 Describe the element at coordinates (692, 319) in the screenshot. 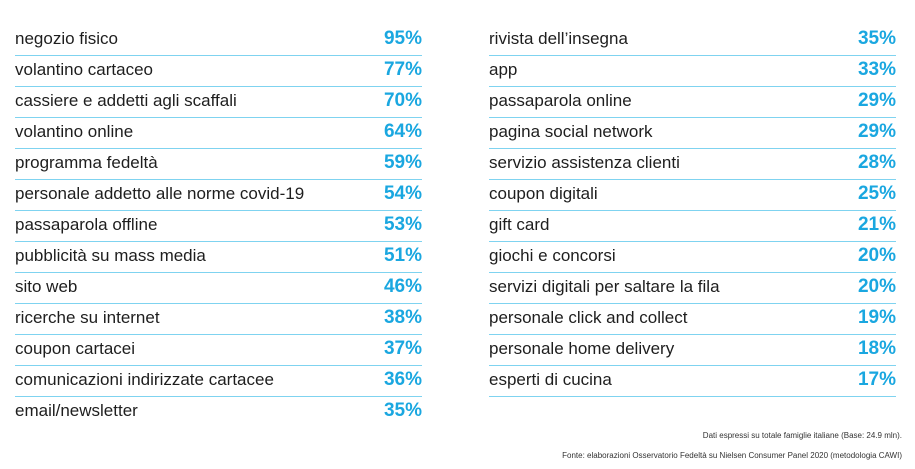

I see `table-row: personale click and collect 19%` at that location.